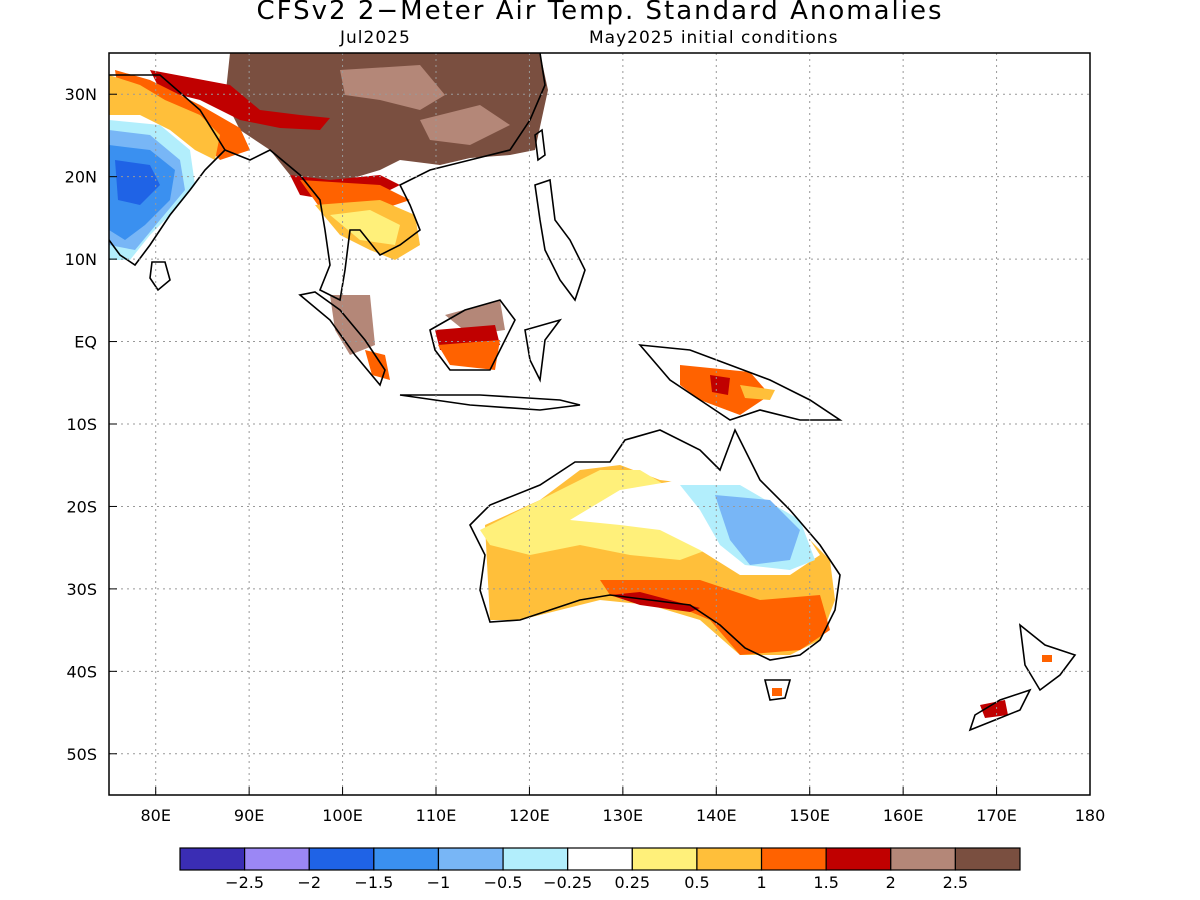  Describe the element at coordinates (757, 530) in the screenshot. I see `shade-australia-cool-blue` at that location.